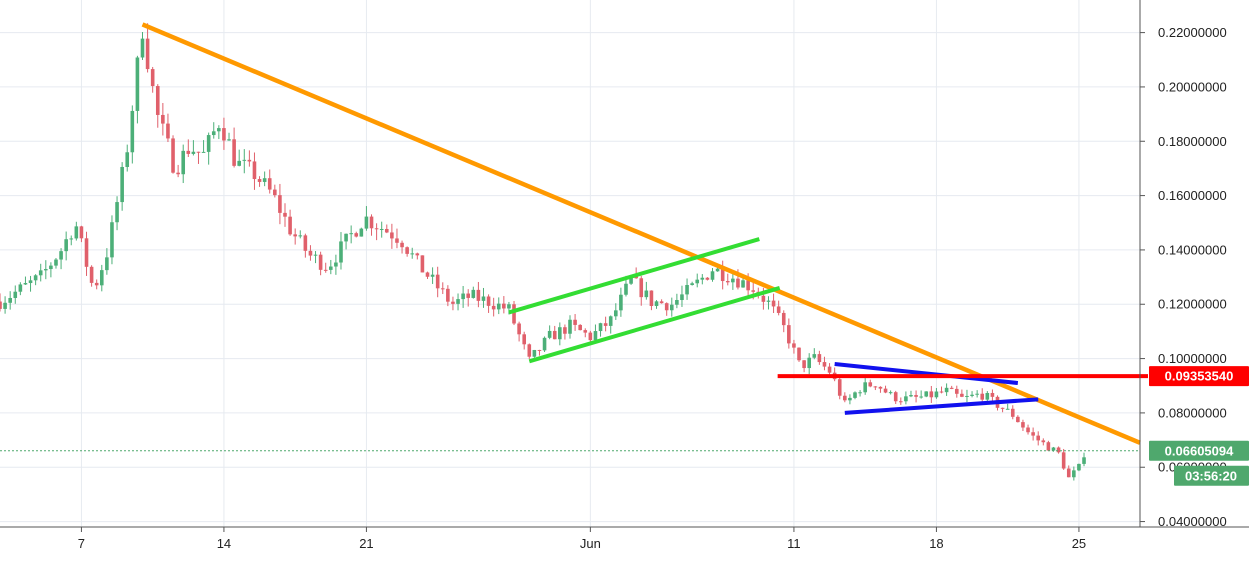 Image resolution: width=1249 pixels, height=561 pixels. What do you see at coordinates (1192, 412) in the screenshot?
I see `y-tick-label: 0.08000000` at bounding box center [1192, 412].